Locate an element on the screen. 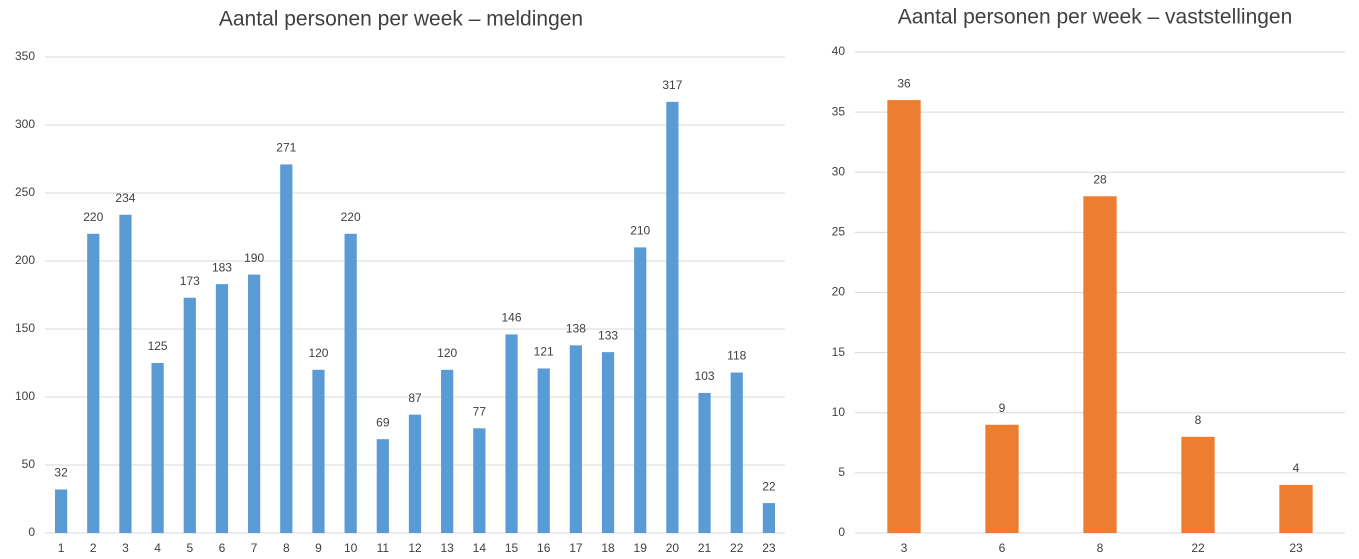  x-tick-label: 1 is located at coordinates (61, 548).